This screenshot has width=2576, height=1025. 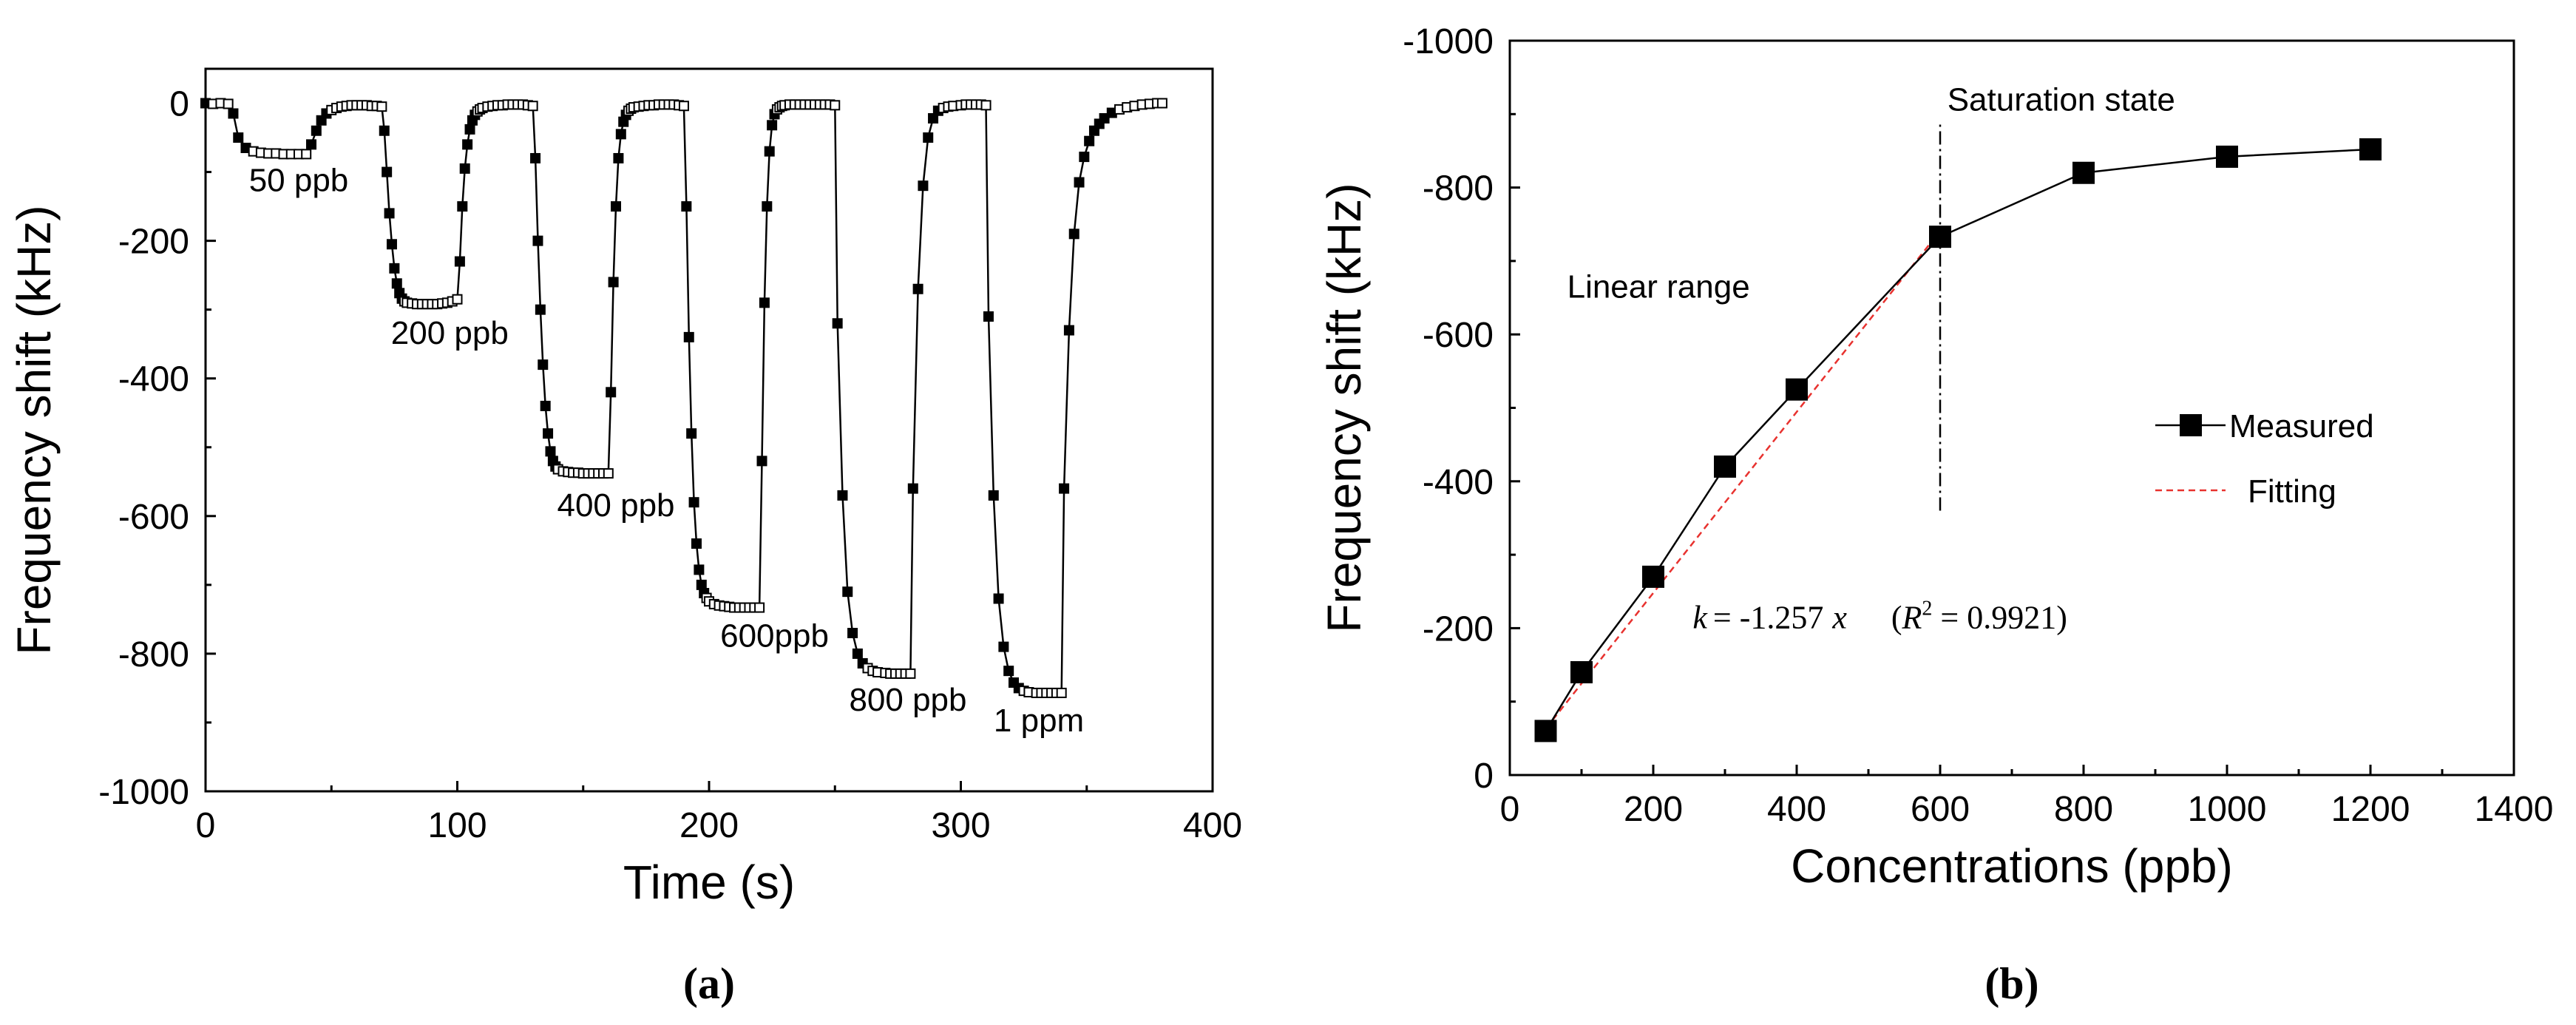 What do you see at coordinates (1458, 482) in the screenshot?
I see `y-tick-label: -400` at bounding box center [1458, 482].